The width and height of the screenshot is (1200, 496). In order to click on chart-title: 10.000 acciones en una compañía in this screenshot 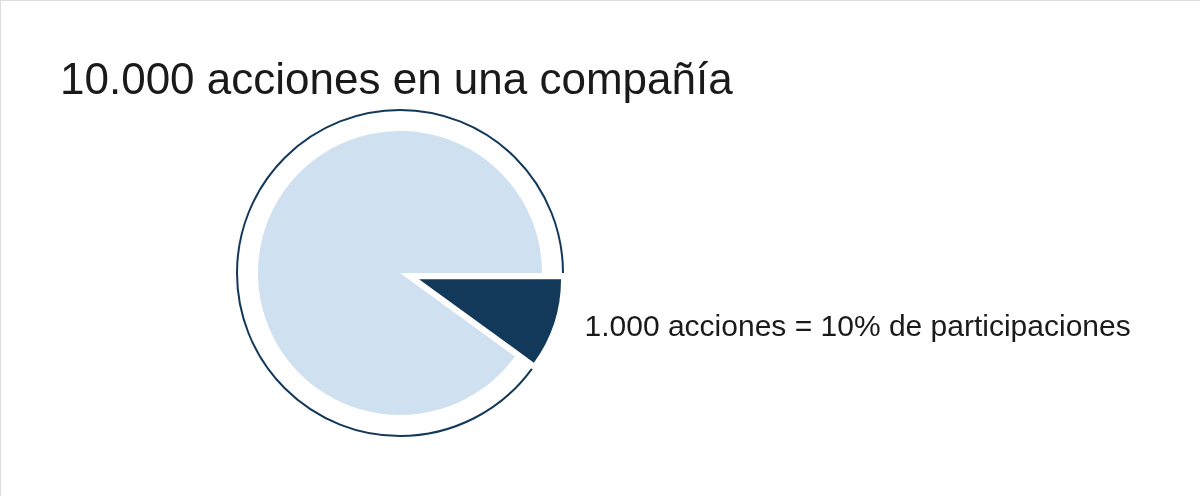, I will do `click(397, 78)`.